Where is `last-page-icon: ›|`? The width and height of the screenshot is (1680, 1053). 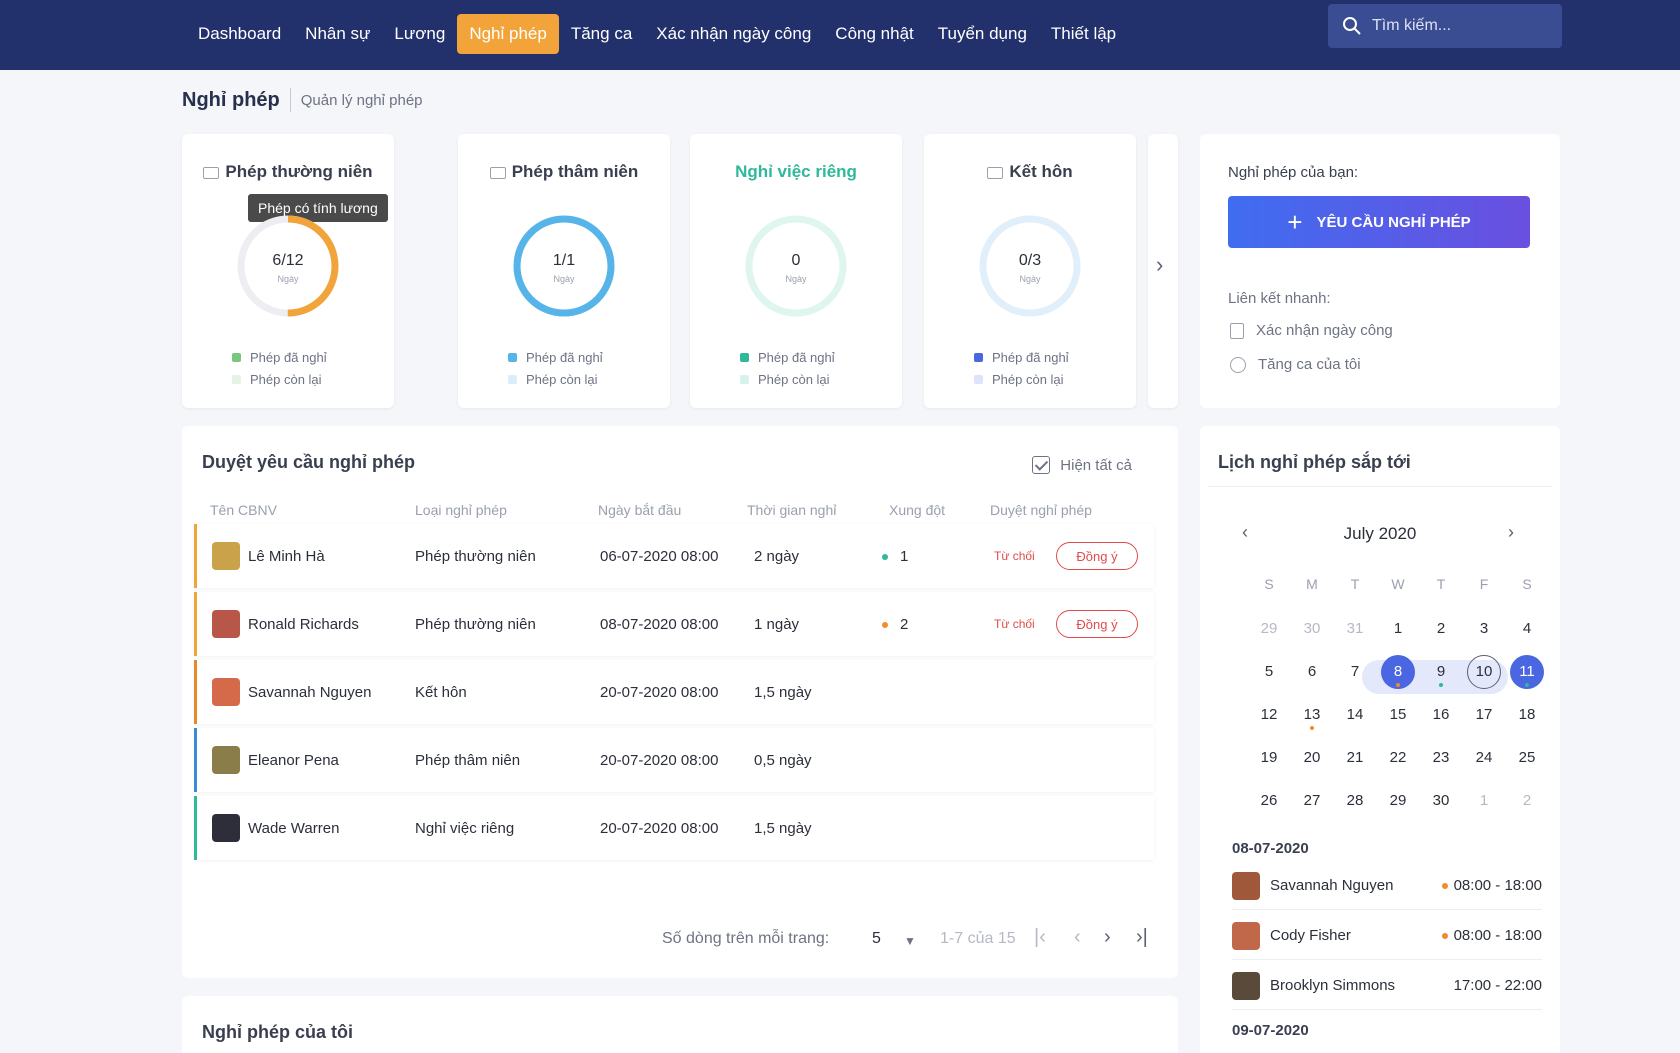
last-page-icon: ›| is located at coordinates (1142, 937).